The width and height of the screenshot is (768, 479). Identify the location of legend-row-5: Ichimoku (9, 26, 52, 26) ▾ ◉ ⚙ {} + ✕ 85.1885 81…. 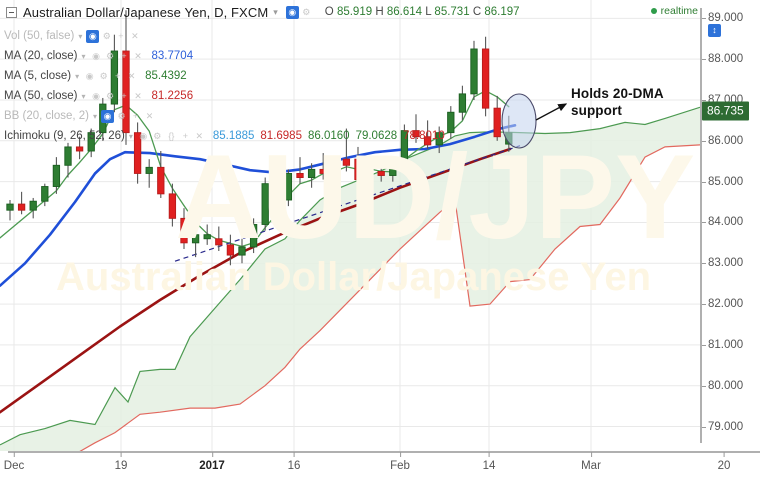
(224, 136).